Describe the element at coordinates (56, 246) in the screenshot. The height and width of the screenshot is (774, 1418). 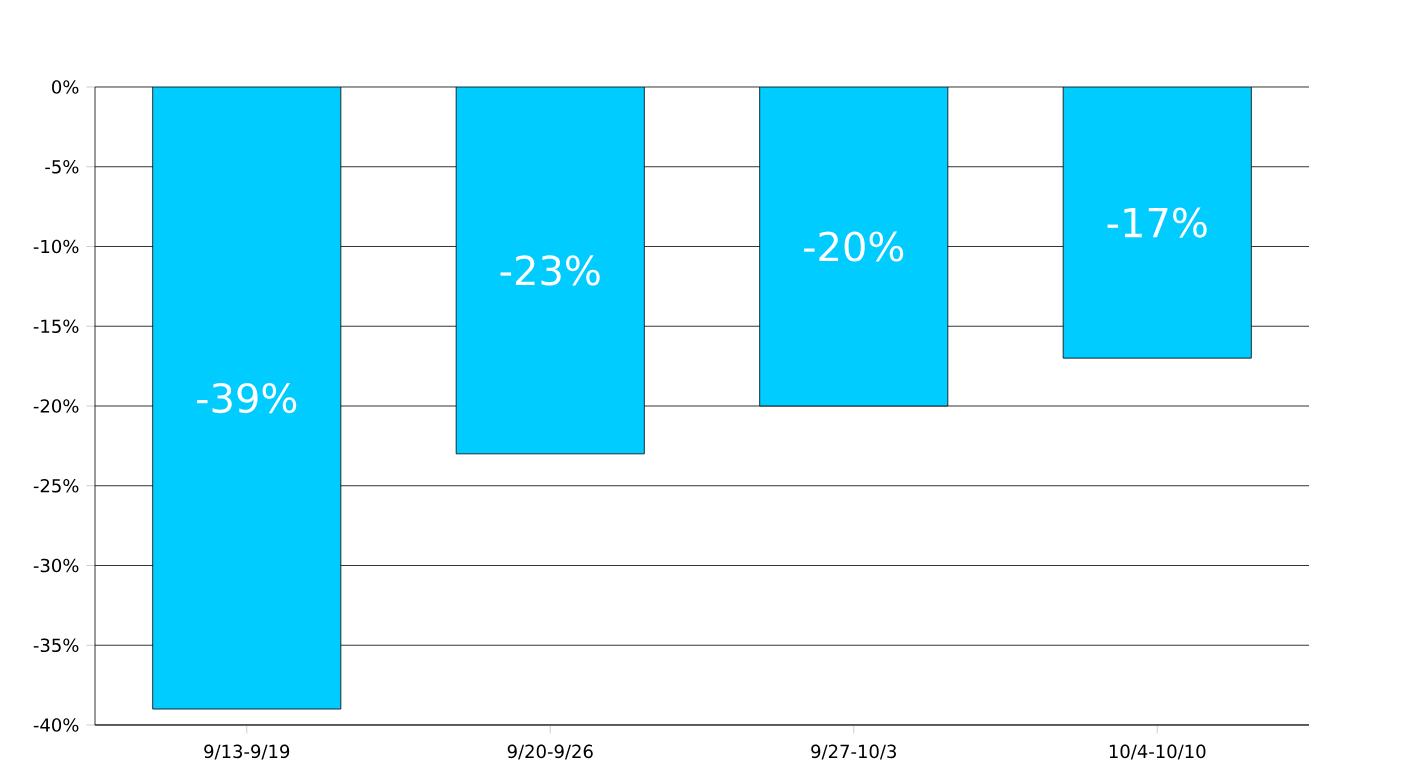
I see `y-tick-label: -10%` at that location.